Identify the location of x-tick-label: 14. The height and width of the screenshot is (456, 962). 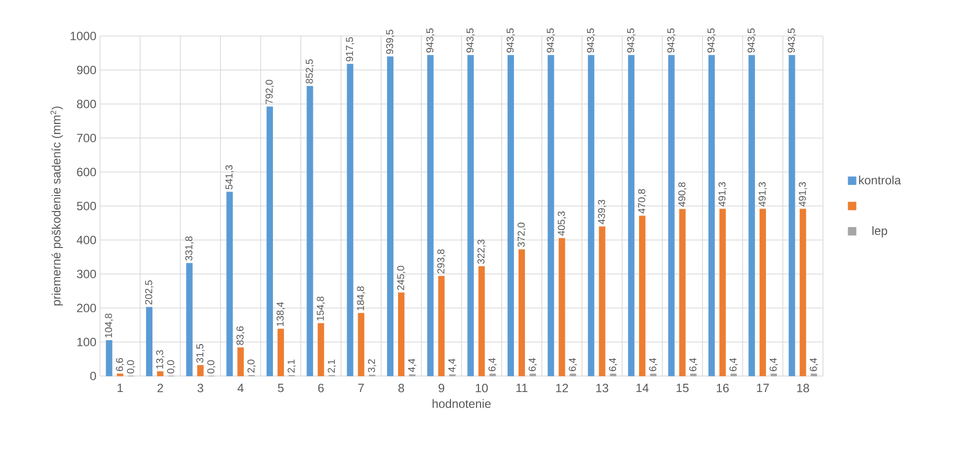
(642, 388).